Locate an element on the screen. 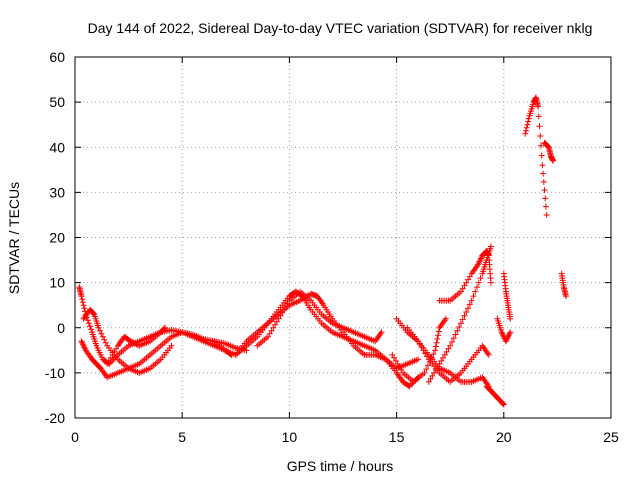 The height and width of the screenshot is (480, 640). x-tick-label: 0 is located at coordinates (75, 437).